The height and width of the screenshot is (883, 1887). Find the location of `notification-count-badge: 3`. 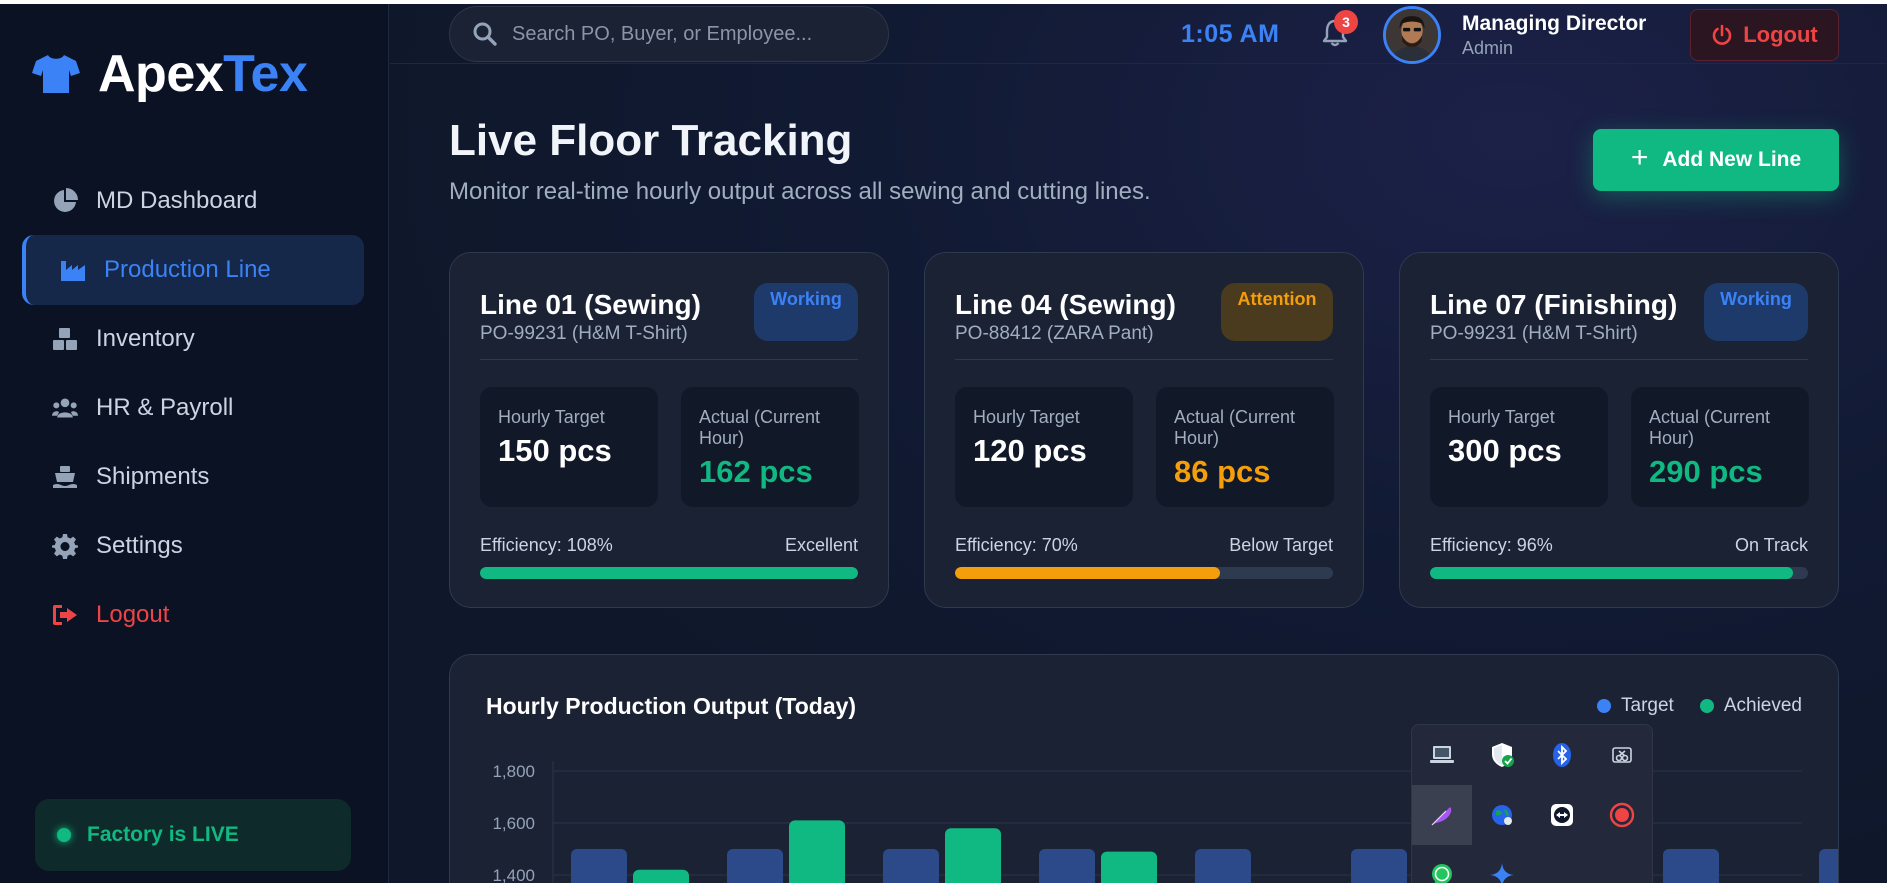

notification-count-badge: 3 is located at coordinates (1346, 22).